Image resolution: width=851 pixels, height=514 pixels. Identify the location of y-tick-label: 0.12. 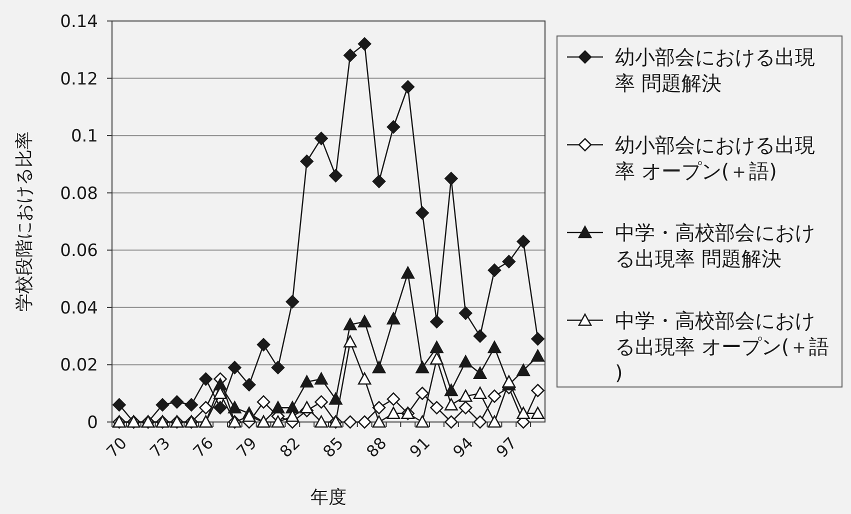
(79, 79).